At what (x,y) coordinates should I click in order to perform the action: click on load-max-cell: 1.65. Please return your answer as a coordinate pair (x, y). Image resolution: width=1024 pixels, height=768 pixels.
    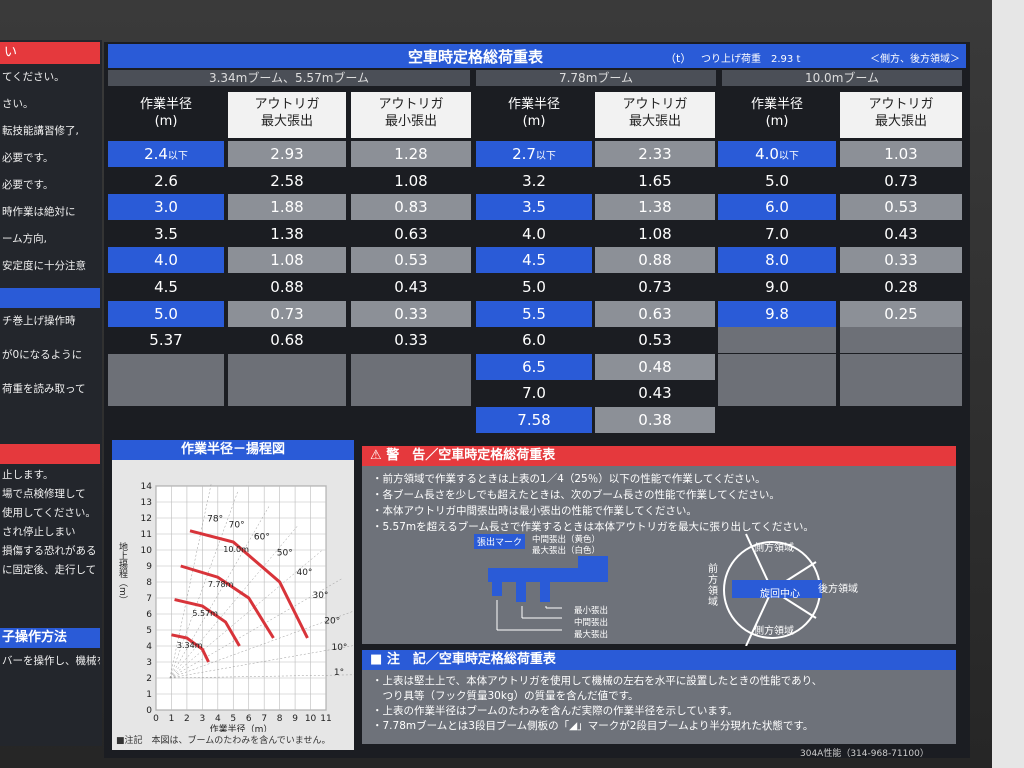
    Looking at the image, I should click on (655, 180).